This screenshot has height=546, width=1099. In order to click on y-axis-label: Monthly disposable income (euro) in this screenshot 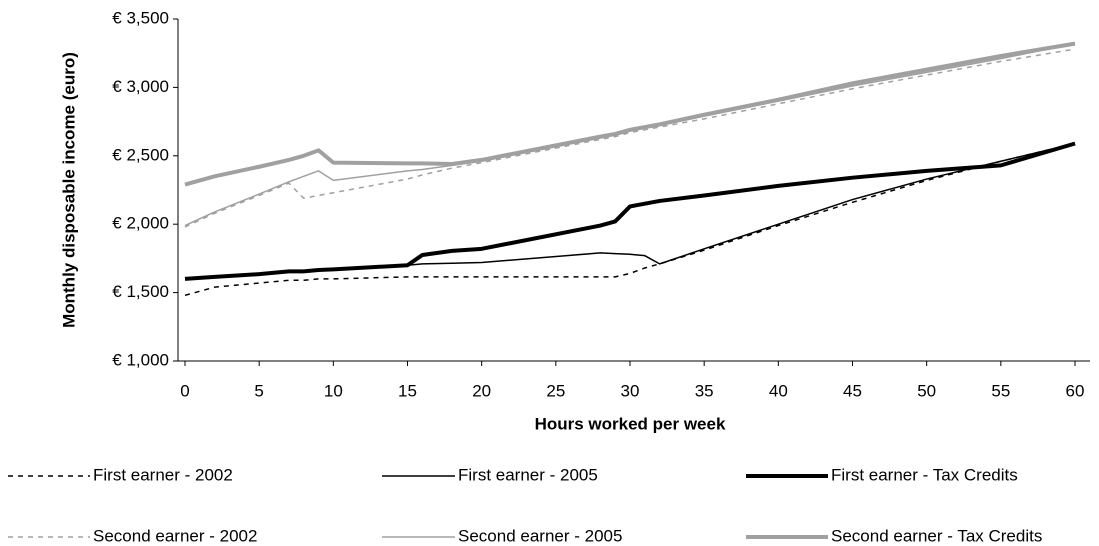, I will do `click(68, 190)`.